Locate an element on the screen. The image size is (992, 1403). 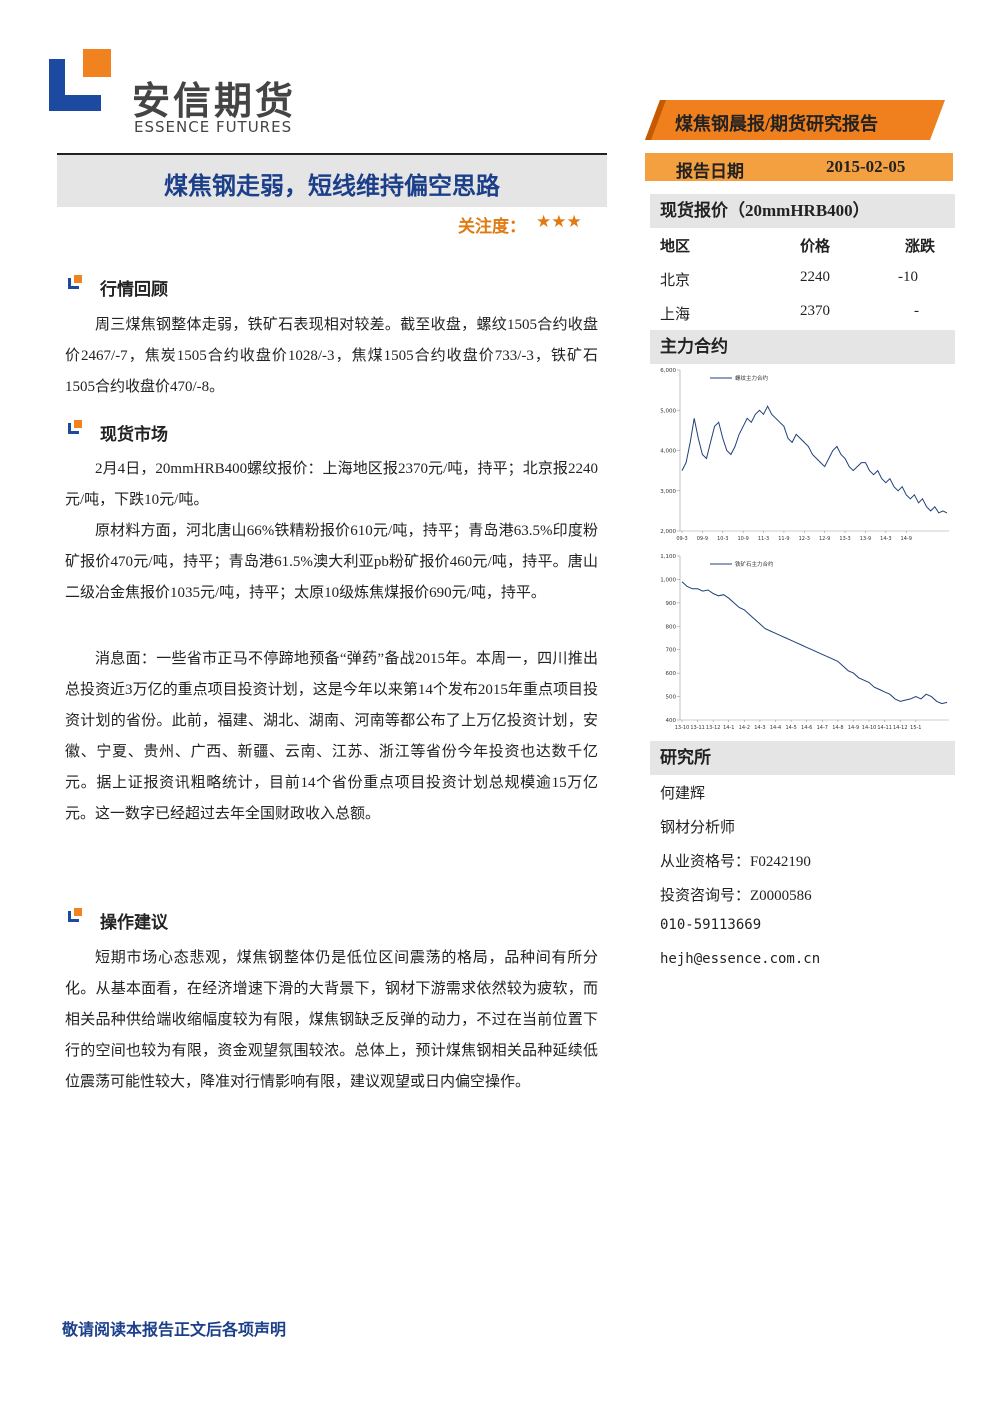
x-tick-label: 14-2 is located at coordinates (744, 728).